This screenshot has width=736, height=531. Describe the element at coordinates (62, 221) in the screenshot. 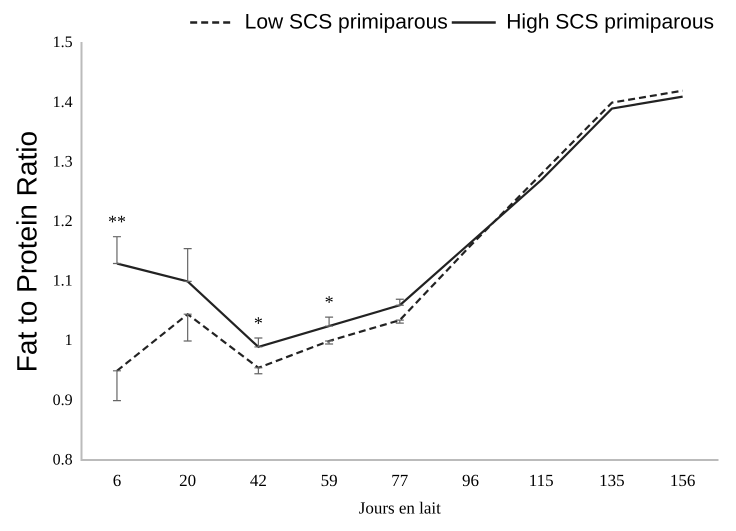

I see `y-tick-label: 1.2` at that location.